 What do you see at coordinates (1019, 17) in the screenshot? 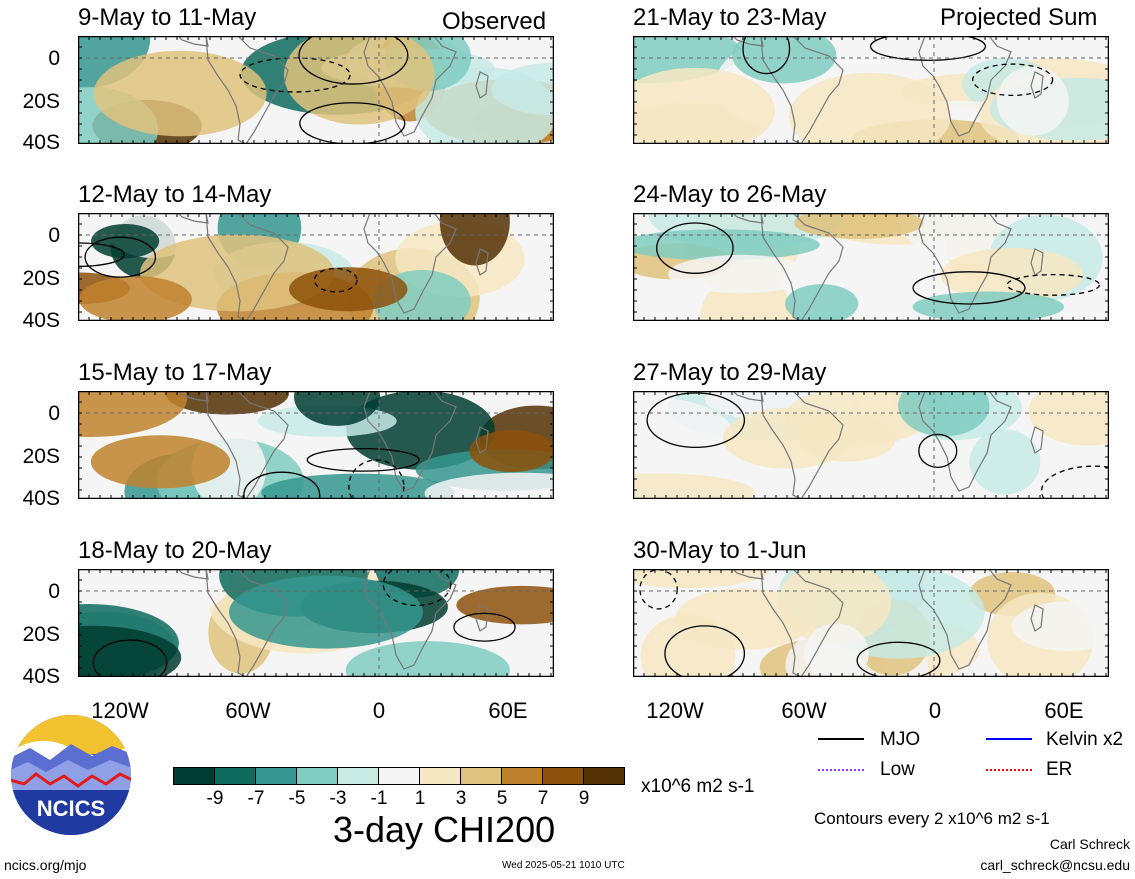
I see `projected-sum-header: Projected Sum` at bounding box center [1019, 17].